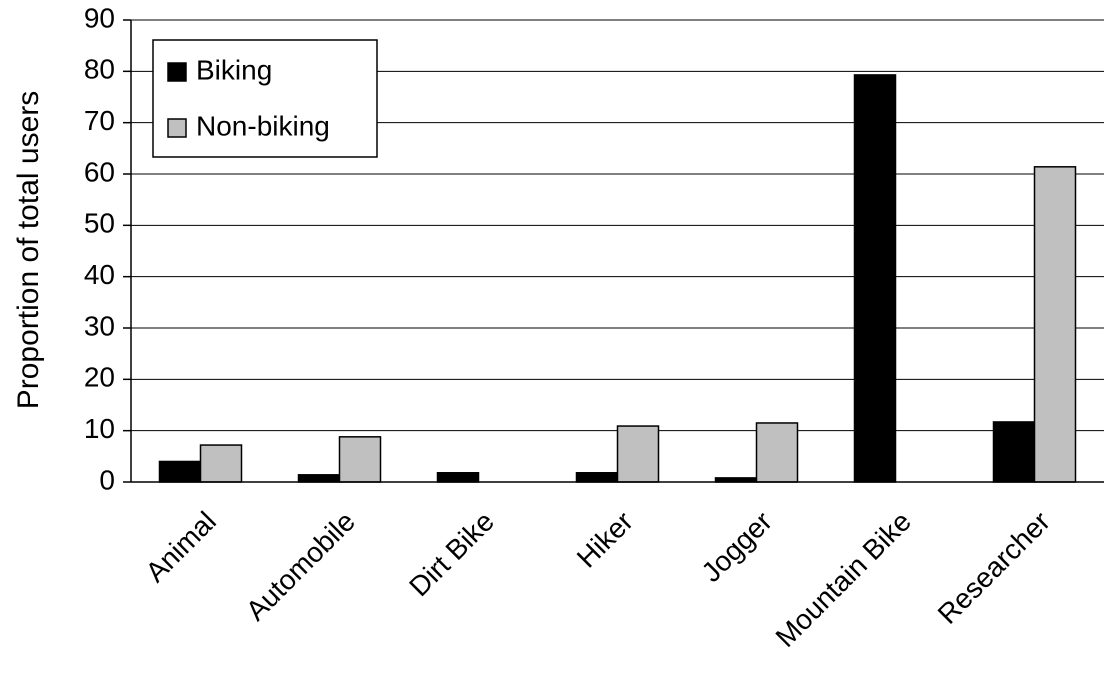 This screenshot has width=1110, height=698. I want to click on y-tick-label: 40, so click(99, 274).